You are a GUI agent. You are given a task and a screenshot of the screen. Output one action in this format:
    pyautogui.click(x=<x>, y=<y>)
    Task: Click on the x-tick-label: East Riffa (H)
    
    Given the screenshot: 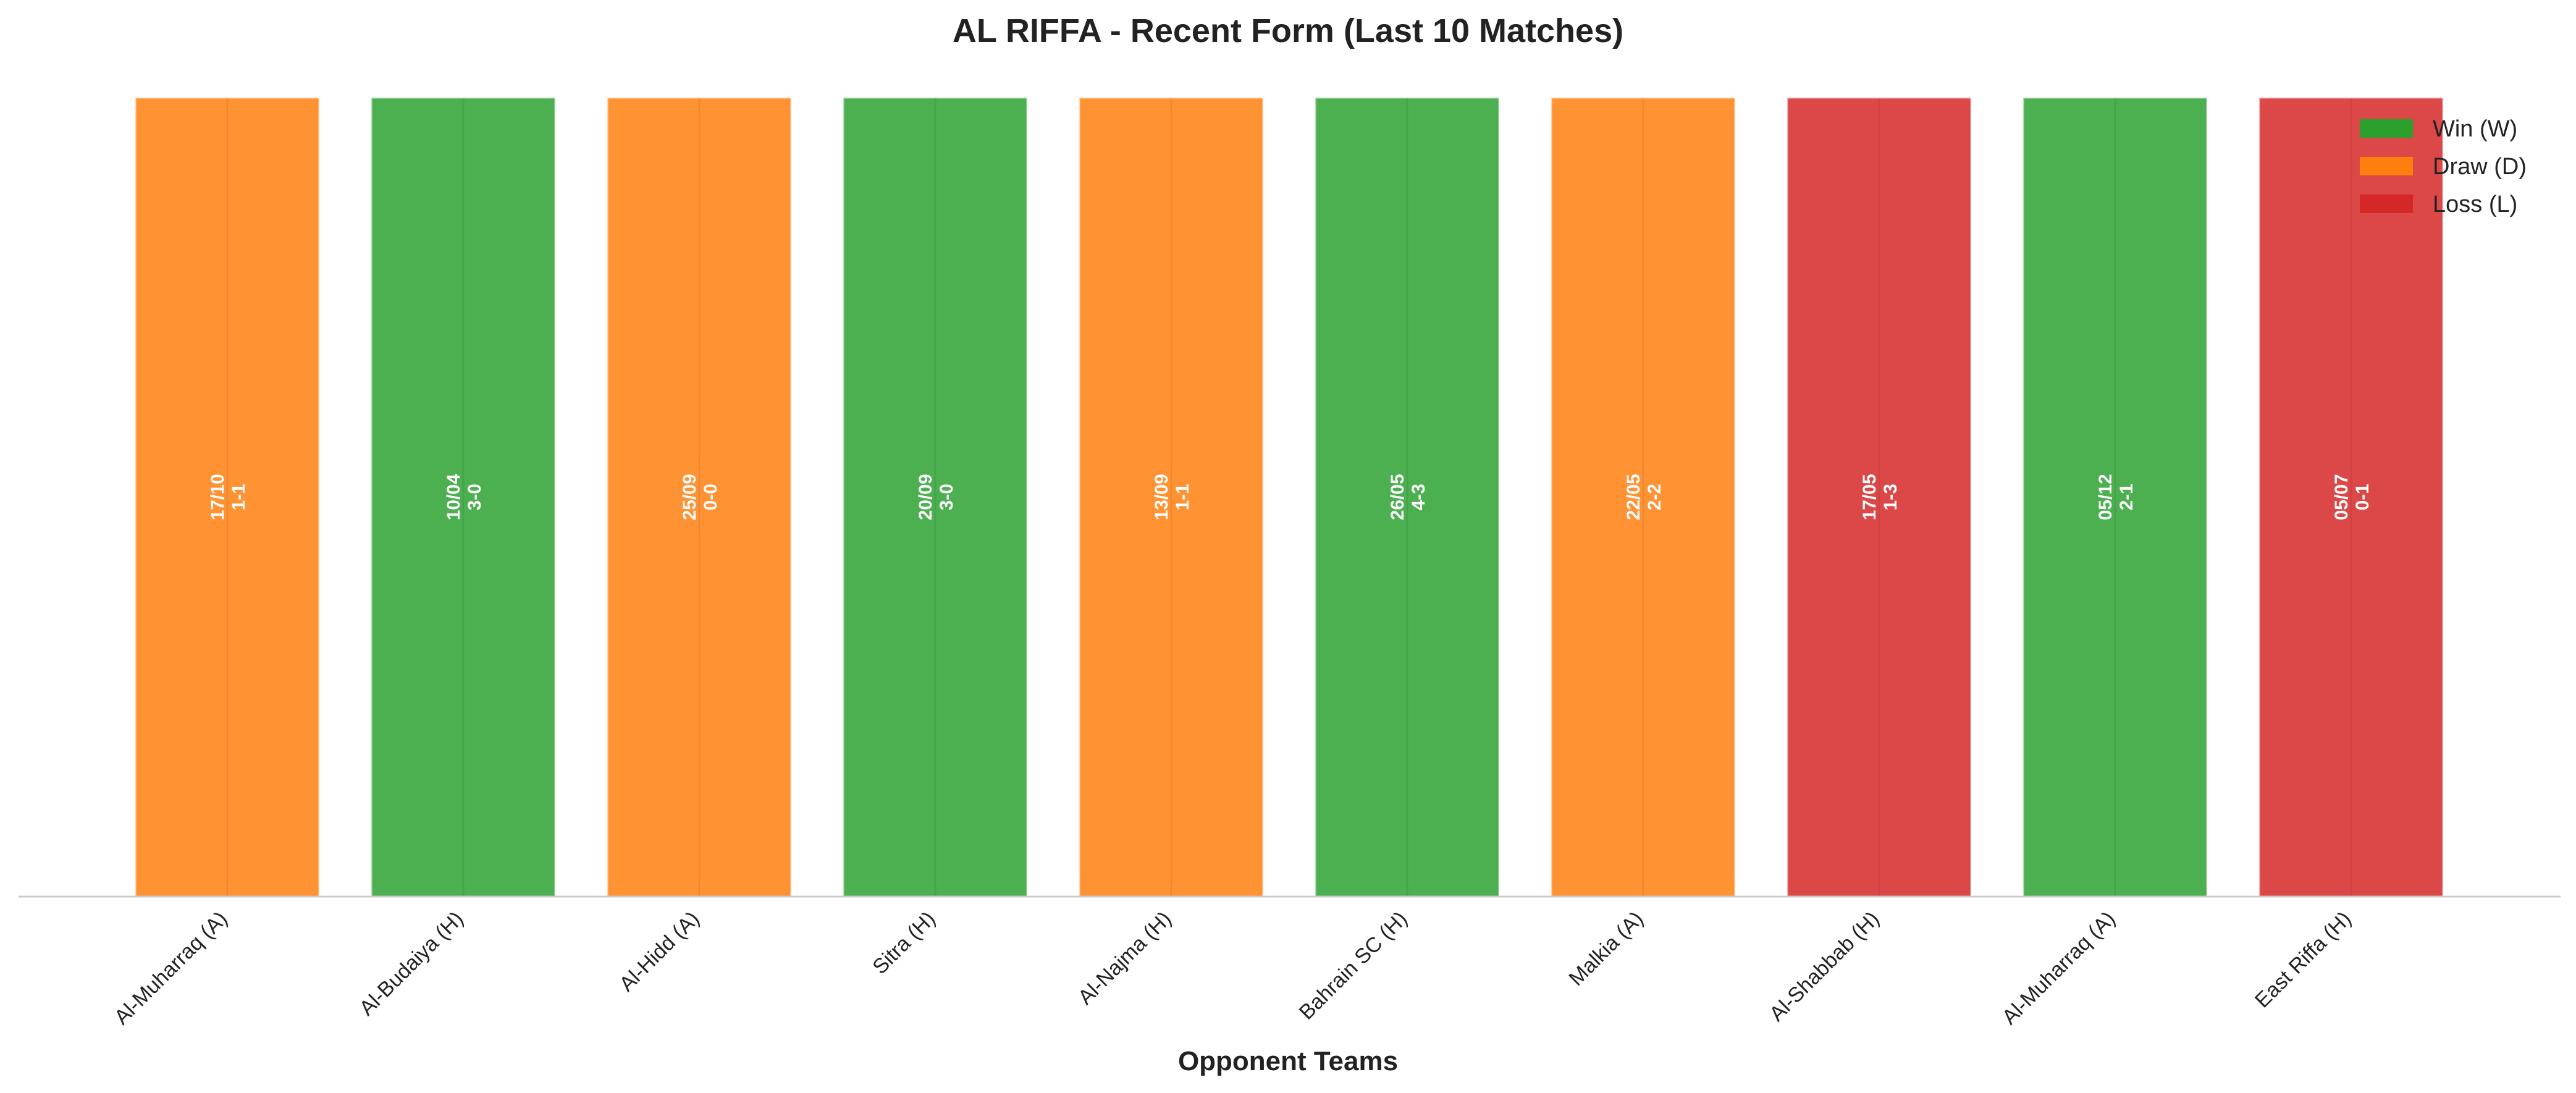 What is the action you would take?
    pyautogui.click(x=2303, y=960)
    